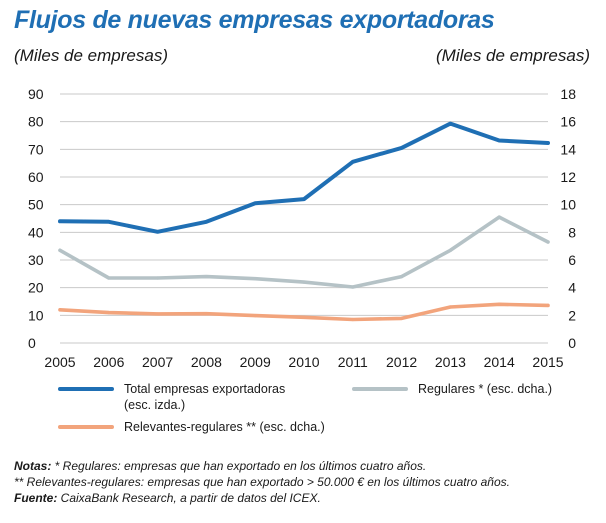  What do you see at coordinates (353, 362) in the screenshot?
I see `x-tick-label: 2011` at bounding box center [353, 362].